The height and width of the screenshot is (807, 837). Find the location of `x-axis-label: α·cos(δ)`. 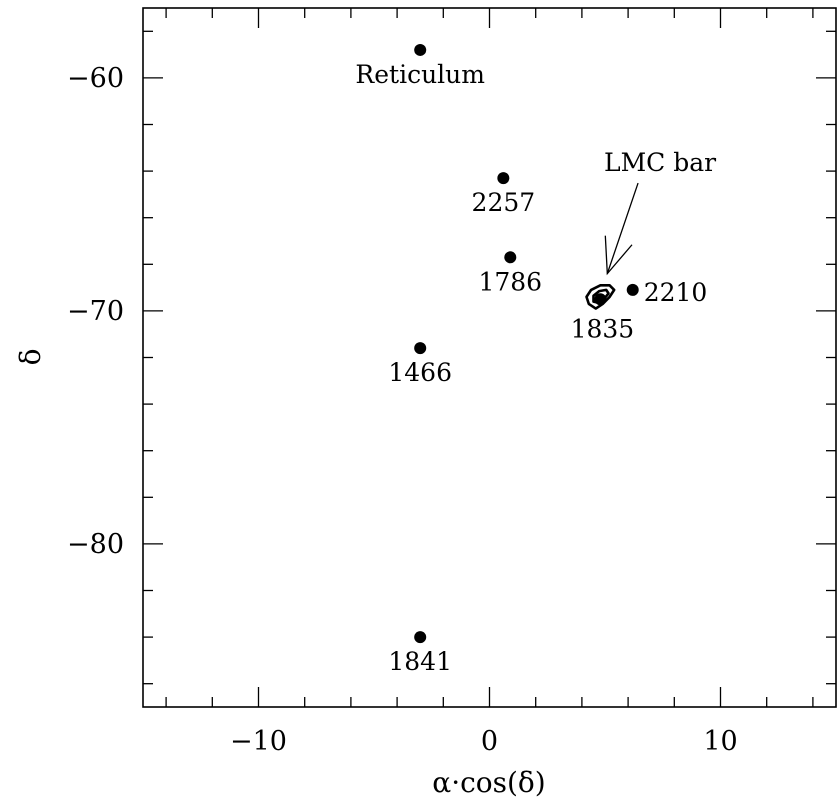

x-axis-label: α·cos(δ) is located at coordinates (488, 782).